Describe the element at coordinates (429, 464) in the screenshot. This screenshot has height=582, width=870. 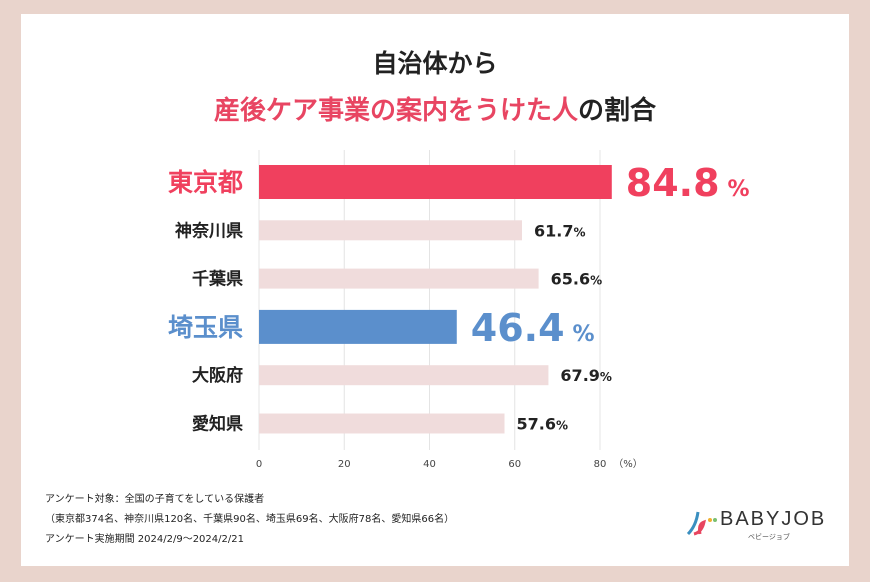
I see `x-tick-label: 40` at that location.